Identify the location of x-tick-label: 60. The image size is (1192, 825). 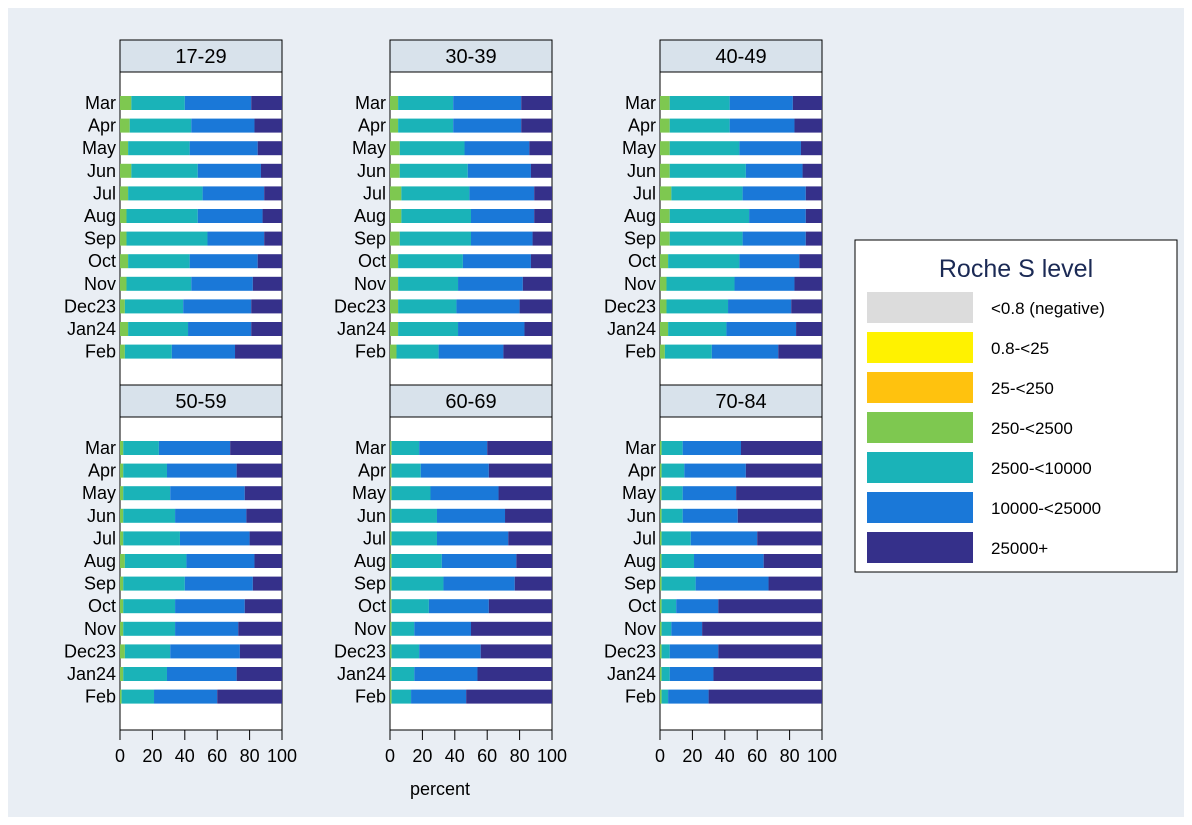
(487, 756).